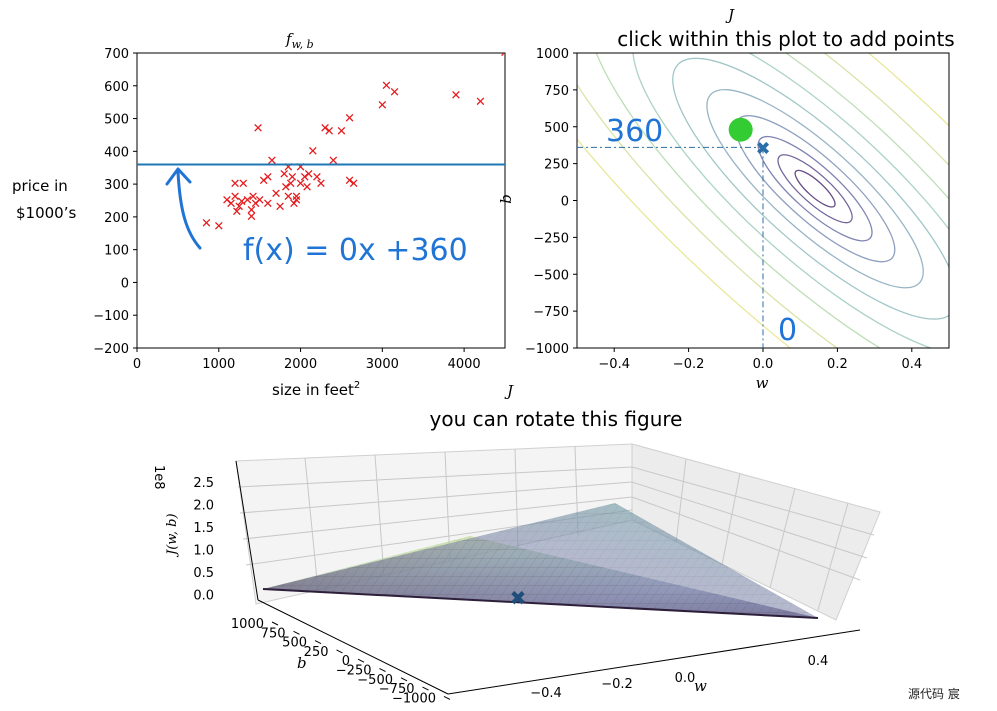 This screenshot has width=997, height=711. I want to click on contour-y-axis-label: b, so click(506, 199).